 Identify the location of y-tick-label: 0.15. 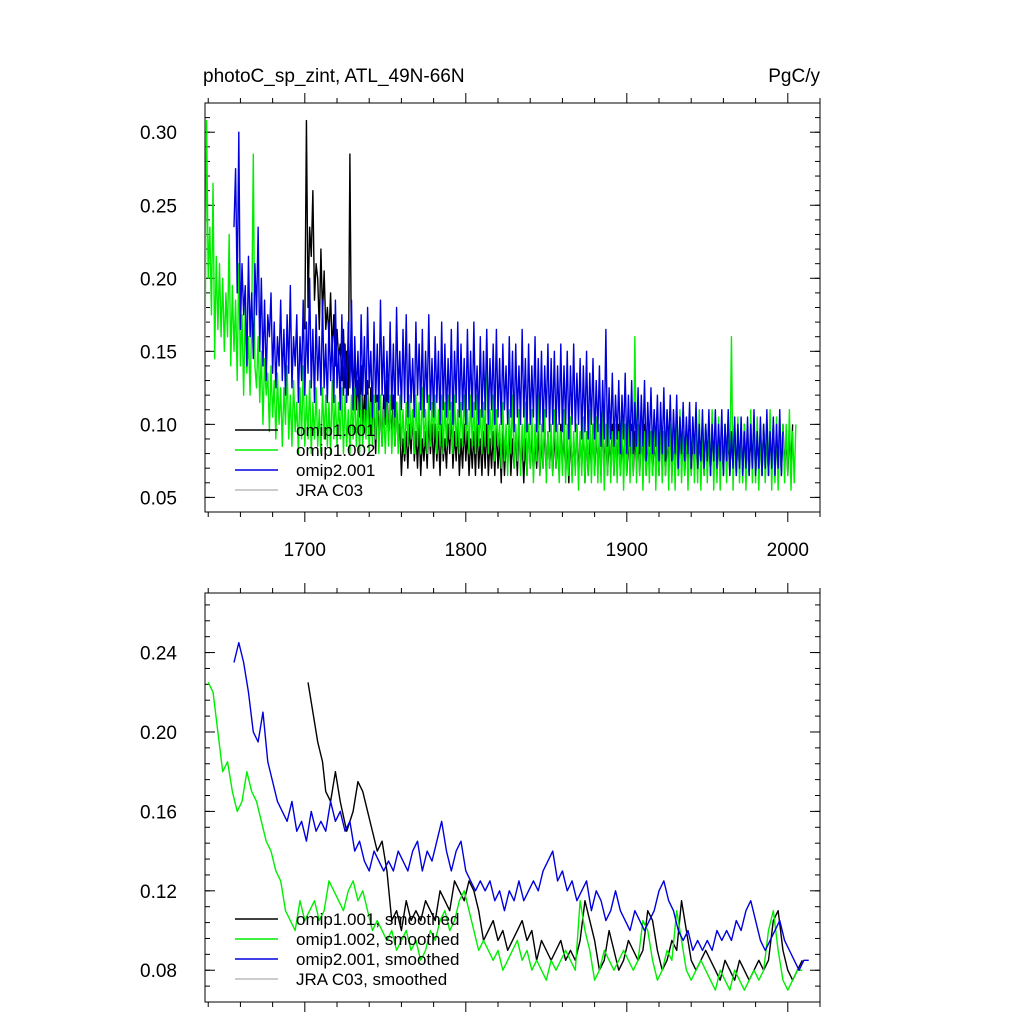
(158, 352).